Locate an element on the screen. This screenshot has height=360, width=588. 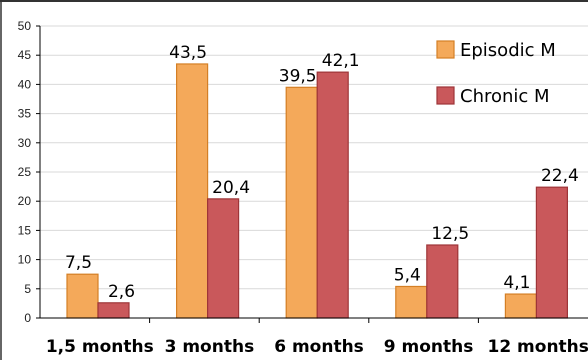
data-label: 4,1 is located at coordinates (516, 283).